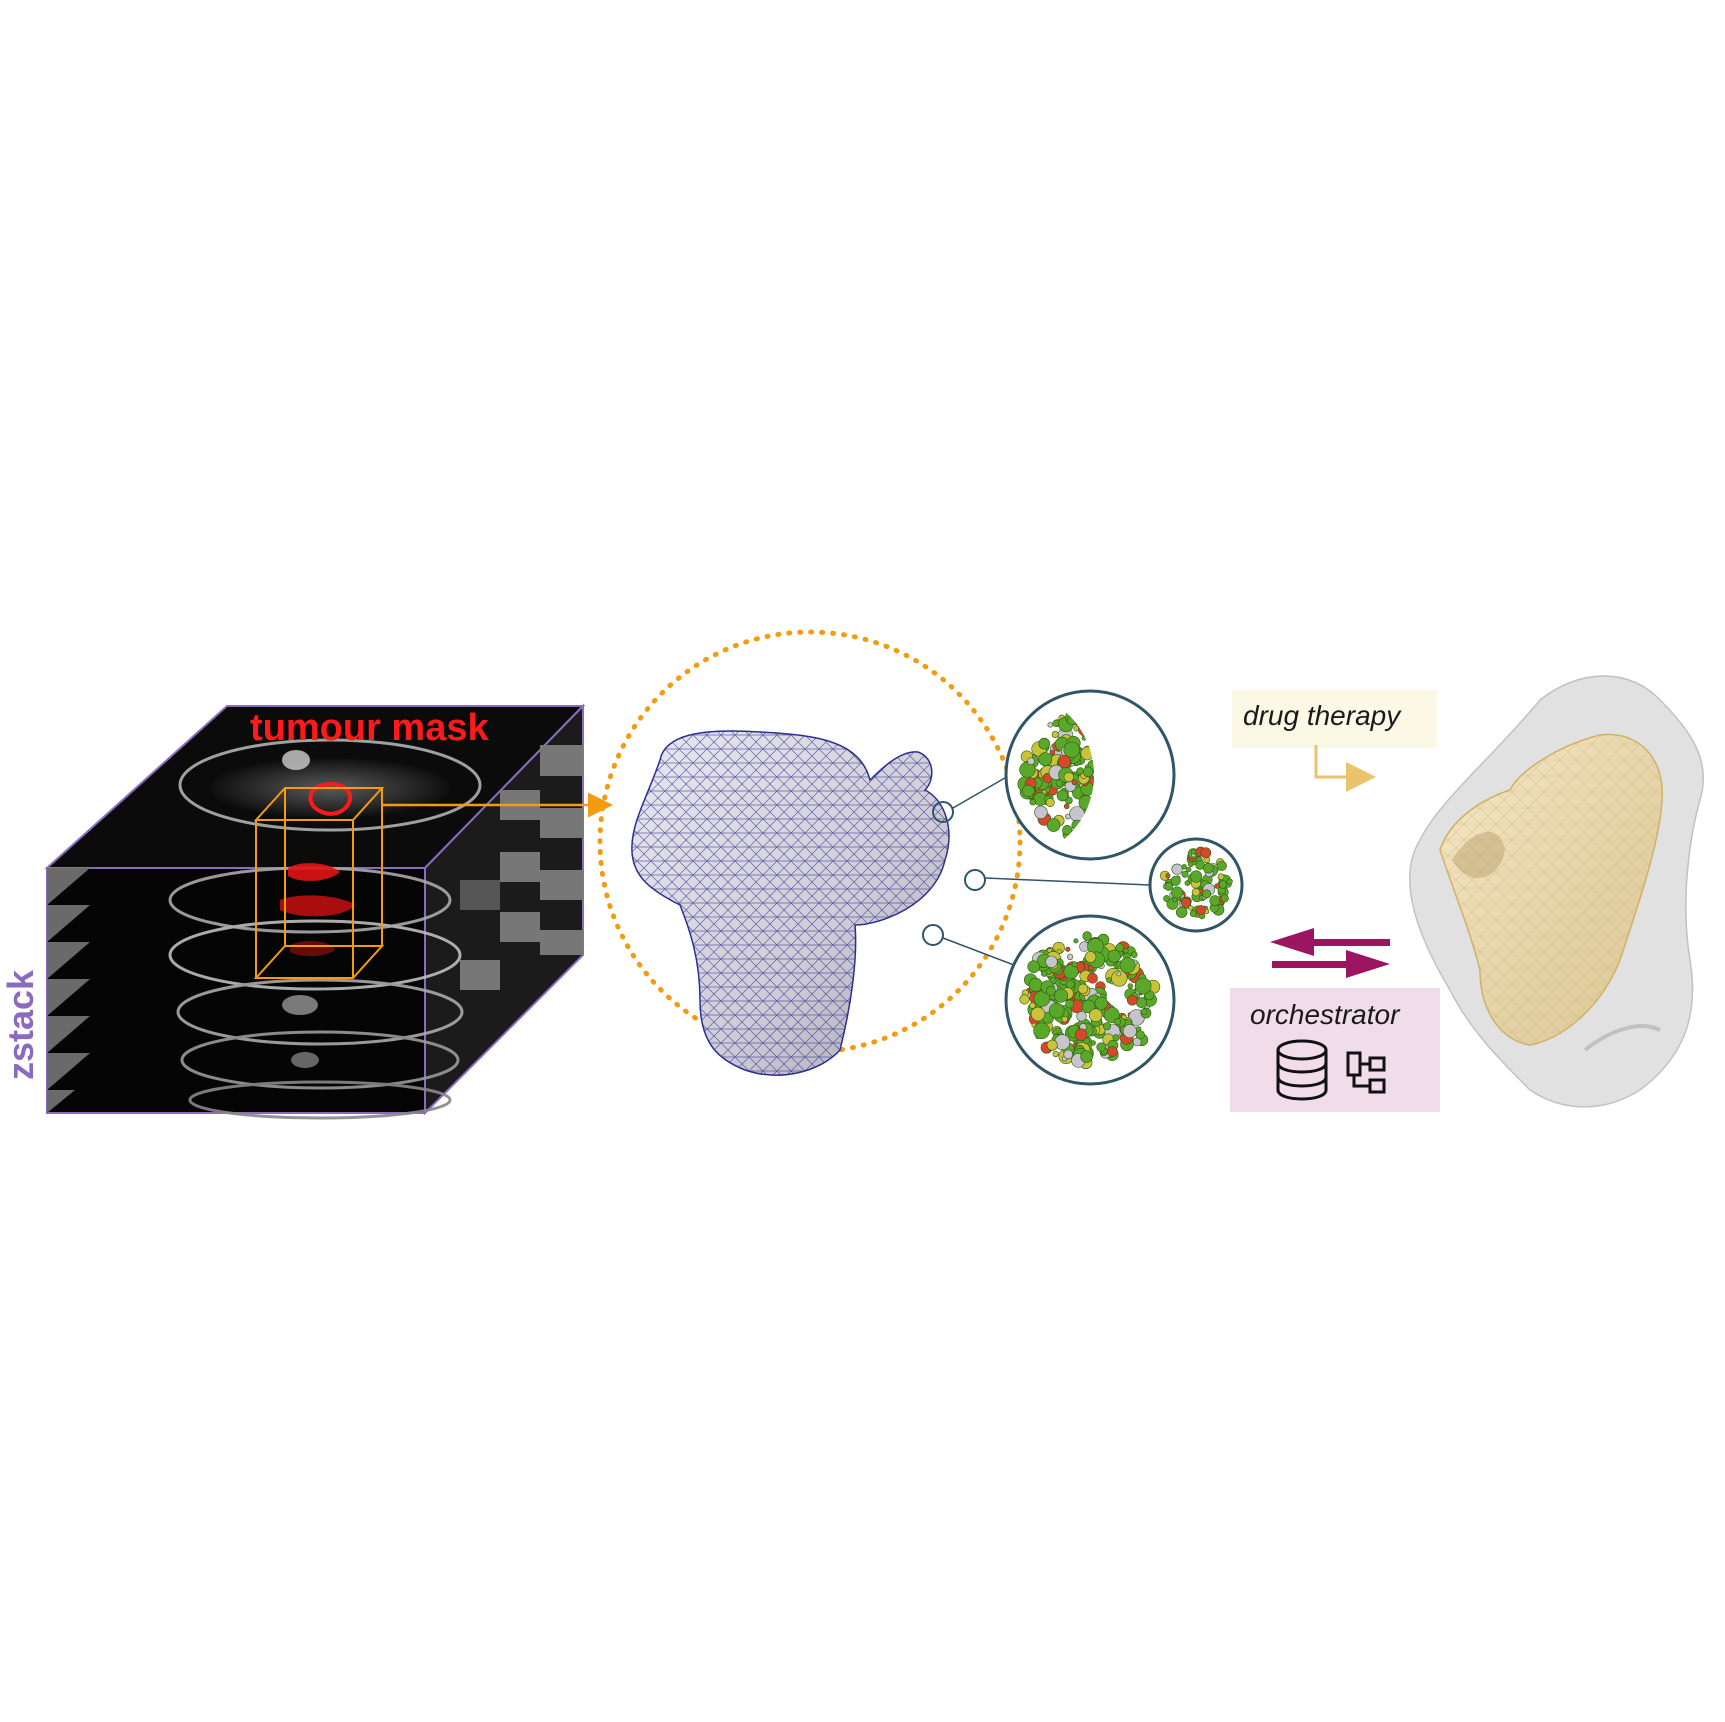 The image size is (1725, 1722). What do you see at coordinates (68, 990) in the screenshot?
I see `zstack-slice-markers-front` at bounding box center [68, 990].